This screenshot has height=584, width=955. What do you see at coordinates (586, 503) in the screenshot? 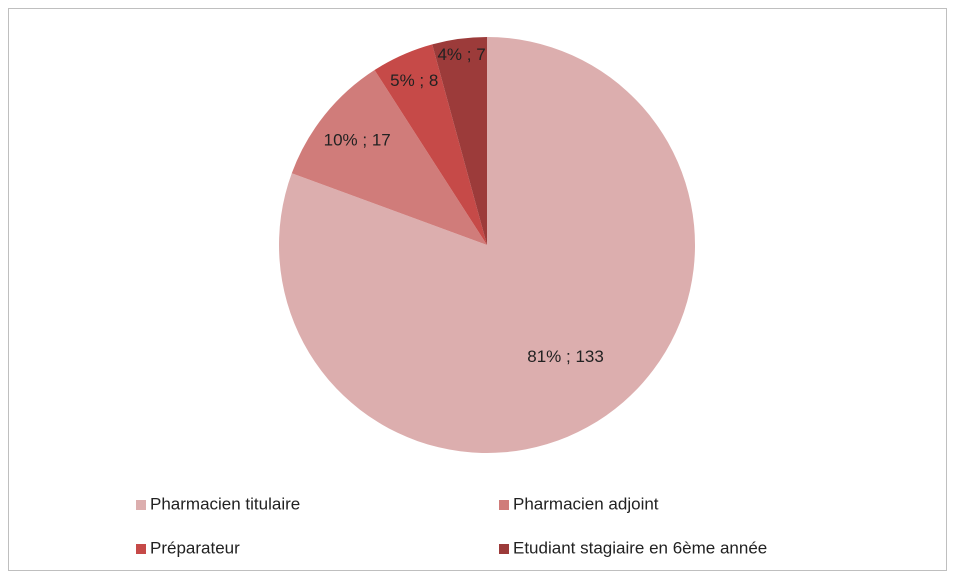
I see `legend-label: Pharmacien adjoint` at bounding box center [586, 503].